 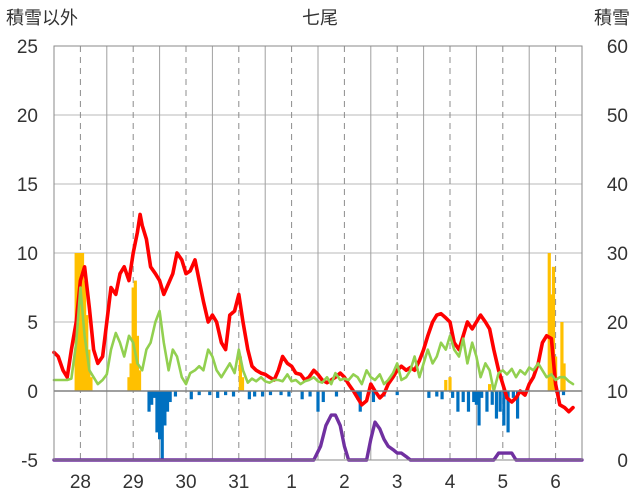 I want to click on left-tick-label: 0, so click(x=32, y=392).